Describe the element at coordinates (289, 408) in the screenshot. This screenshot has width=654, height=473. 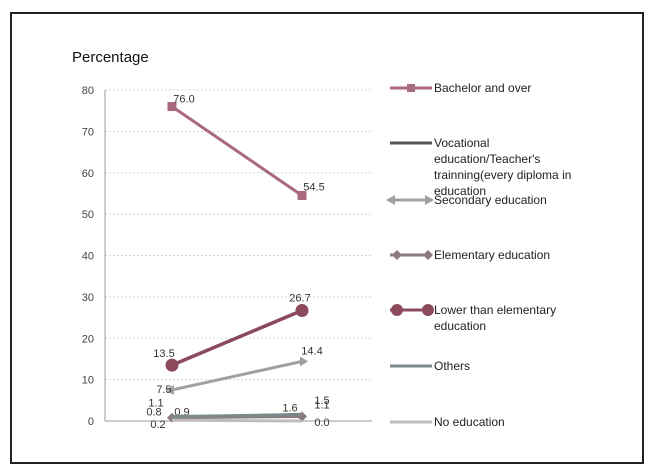
I see `data-label: 1.6` at that location.